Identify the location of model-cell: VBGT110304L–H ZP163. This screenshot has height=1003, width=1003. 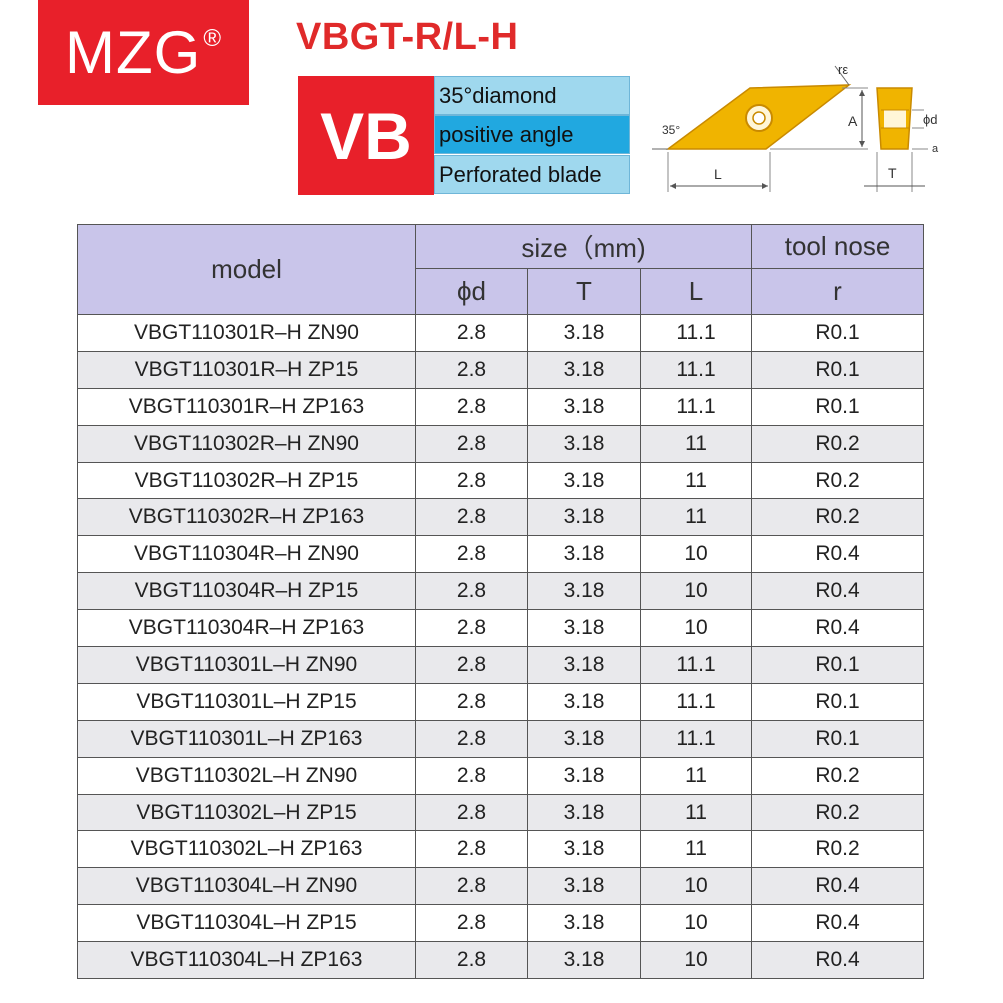
(246, 960).